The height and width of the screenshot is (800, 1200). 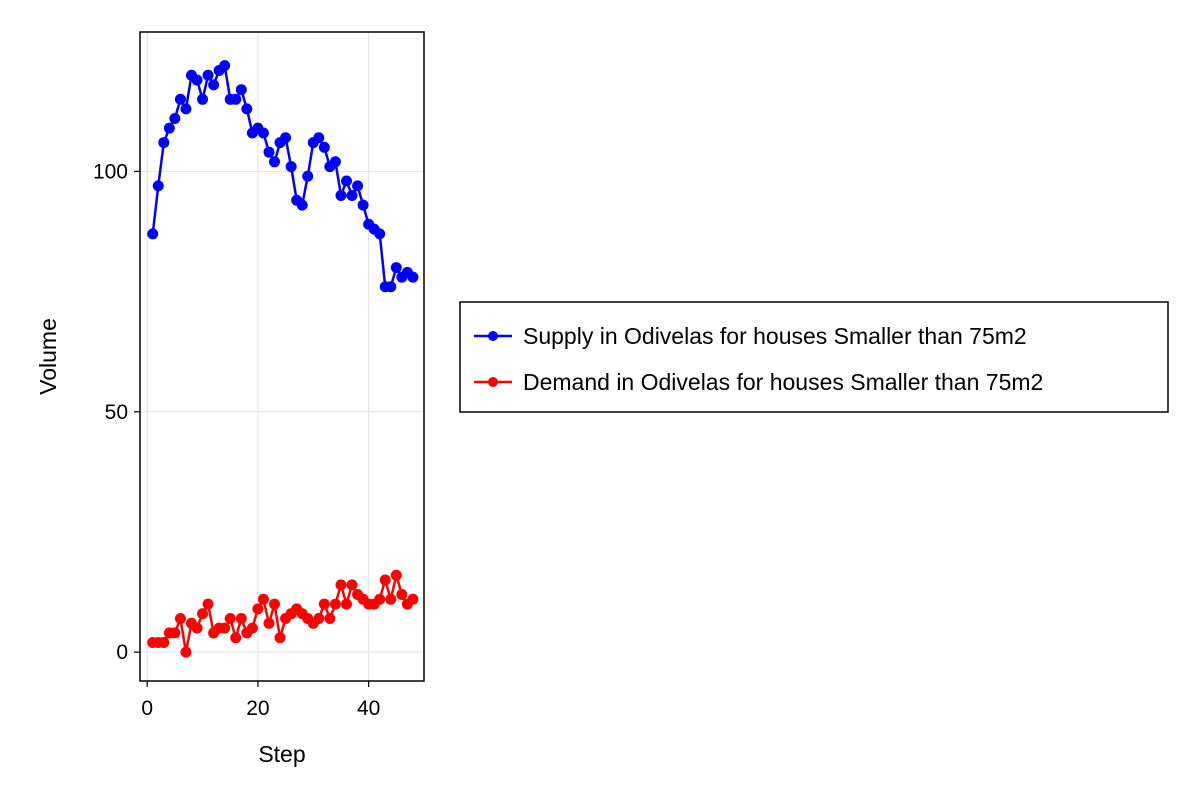 What do you see at coordinates (48, 356) in the screenshot?
I see `y-axis-label: Volume` at bounding box center [48, 356].